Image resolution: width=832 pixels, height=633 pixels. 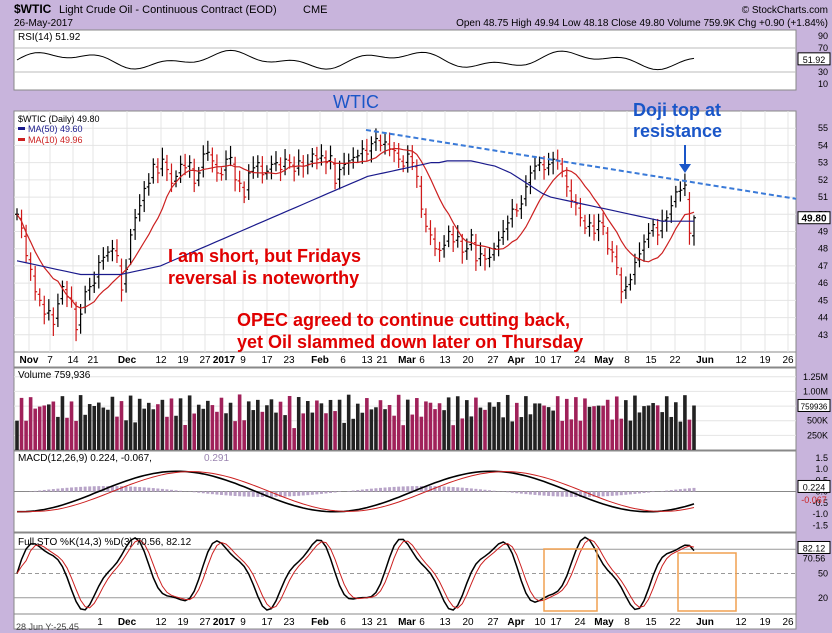 I want to click on macd-line, so click(x=356, y=491).